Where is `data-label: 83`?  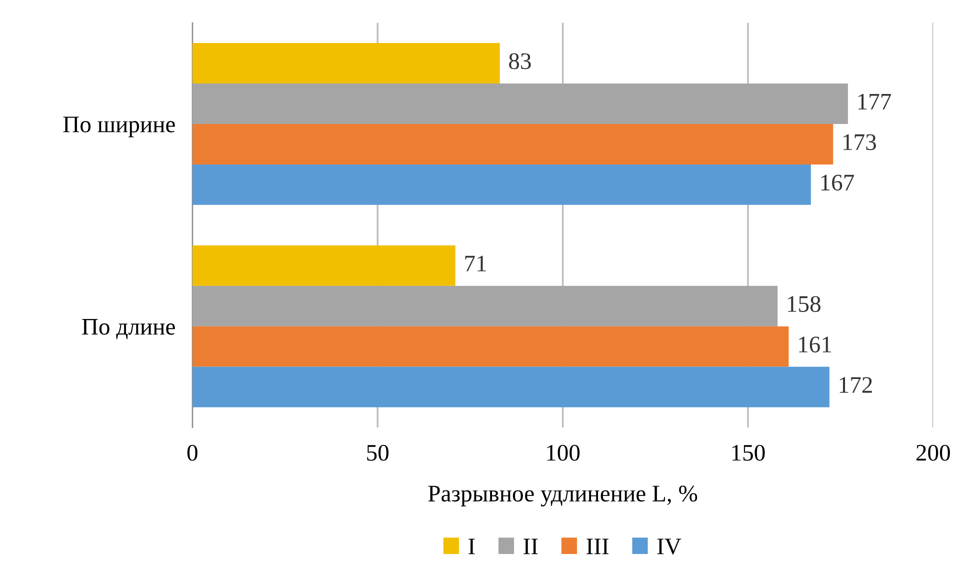 data-label: 83 is located at coordinates (520, 61).